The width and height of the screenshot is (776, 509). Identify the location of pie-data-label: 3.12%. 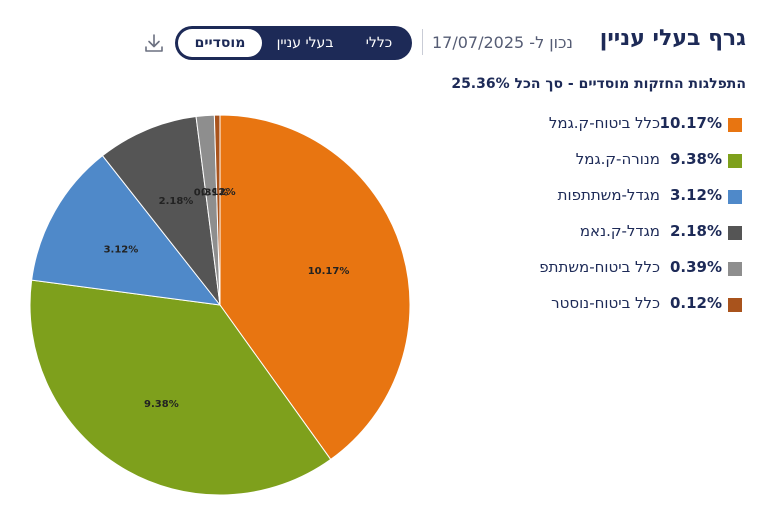
(121, 250).